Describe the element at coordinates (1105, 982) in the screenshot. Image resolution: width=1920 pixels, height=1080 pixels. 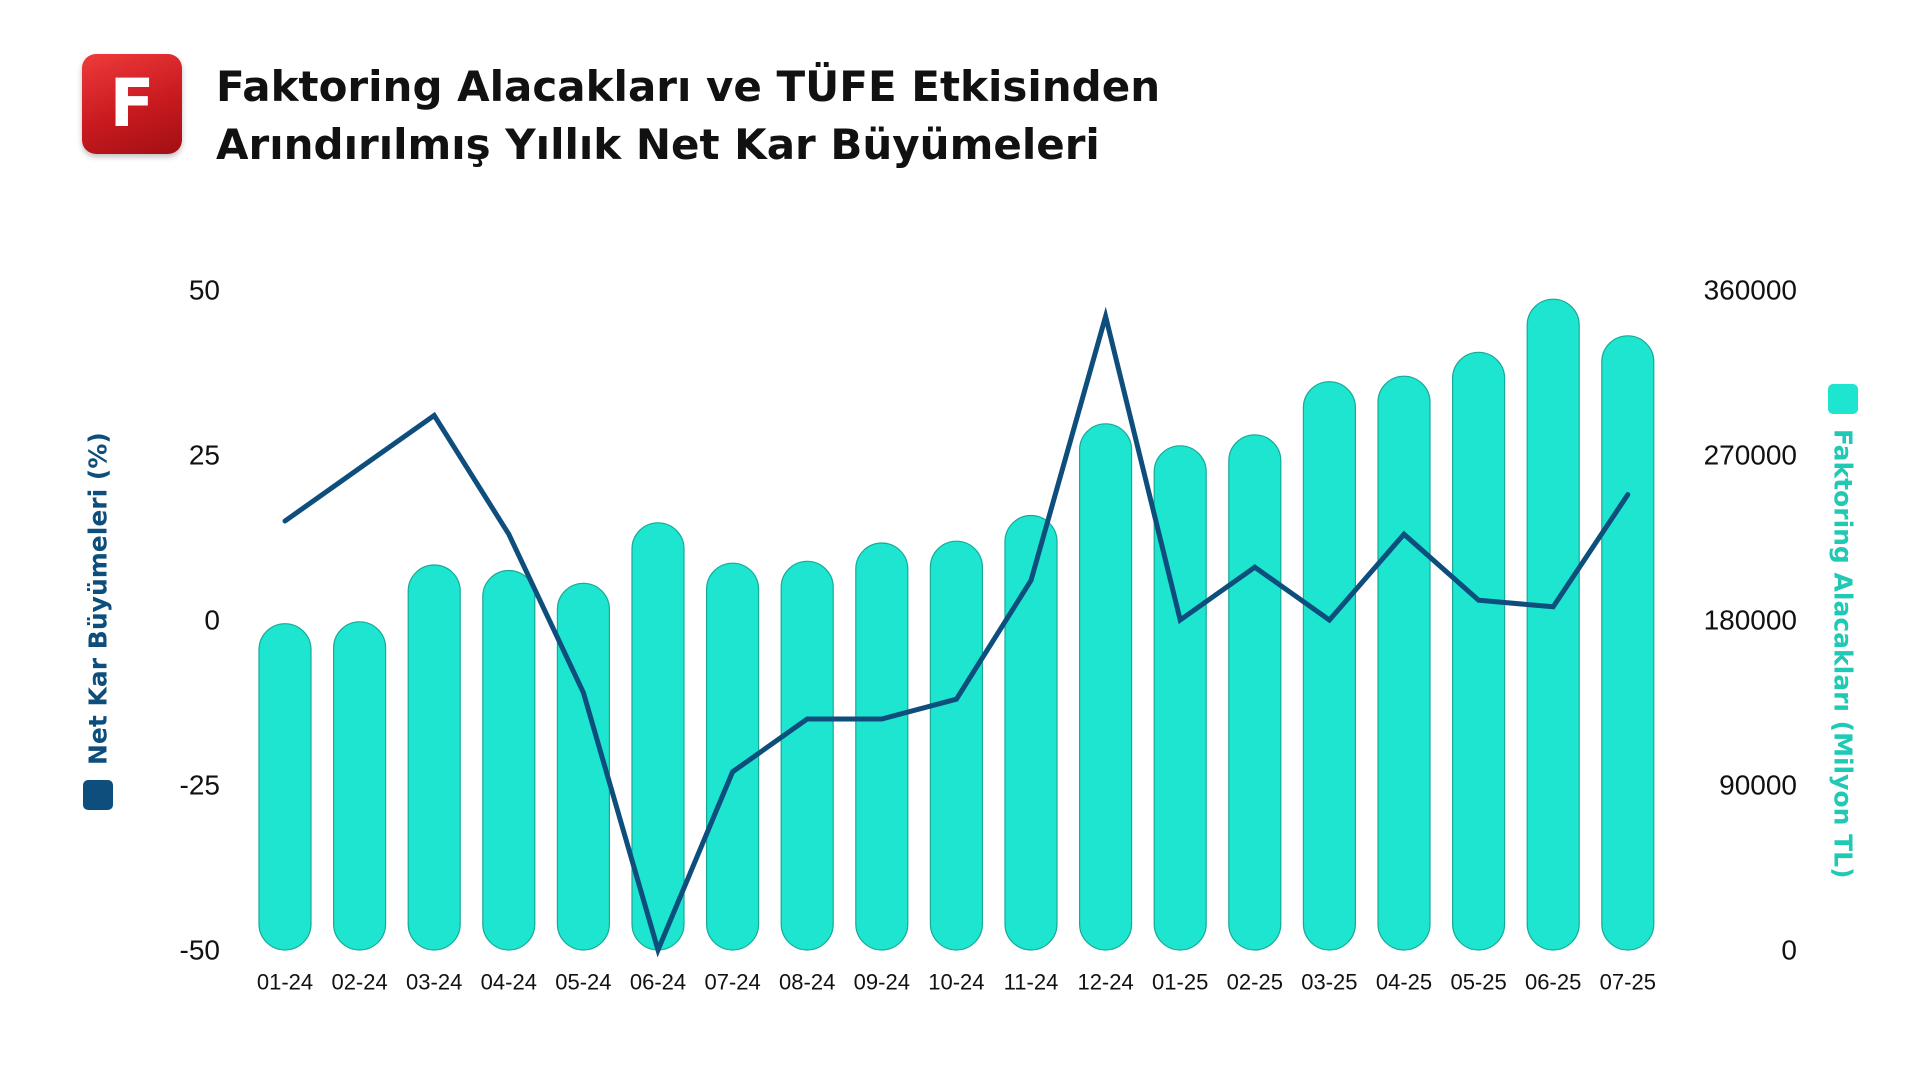
I see `x-tick-label: 12-24` at that location.